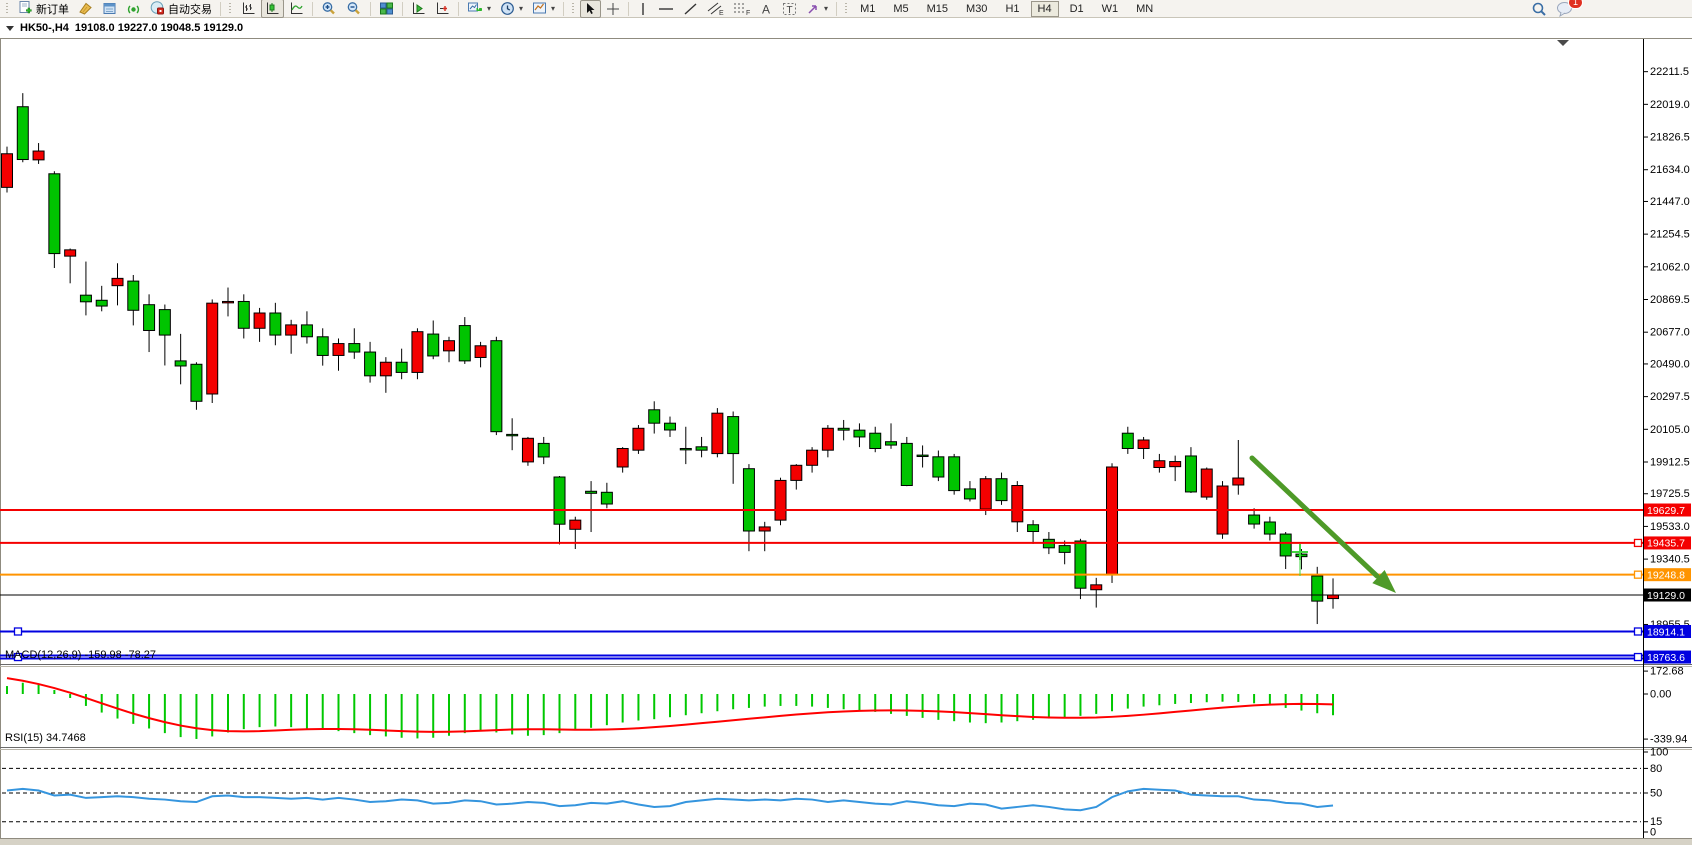 The height and width of the screenshot is (845, 1692). What do you see at coordinates (1539, 9) in the screenshot?
I see `search-icon` at bounding box center [1539, 9].